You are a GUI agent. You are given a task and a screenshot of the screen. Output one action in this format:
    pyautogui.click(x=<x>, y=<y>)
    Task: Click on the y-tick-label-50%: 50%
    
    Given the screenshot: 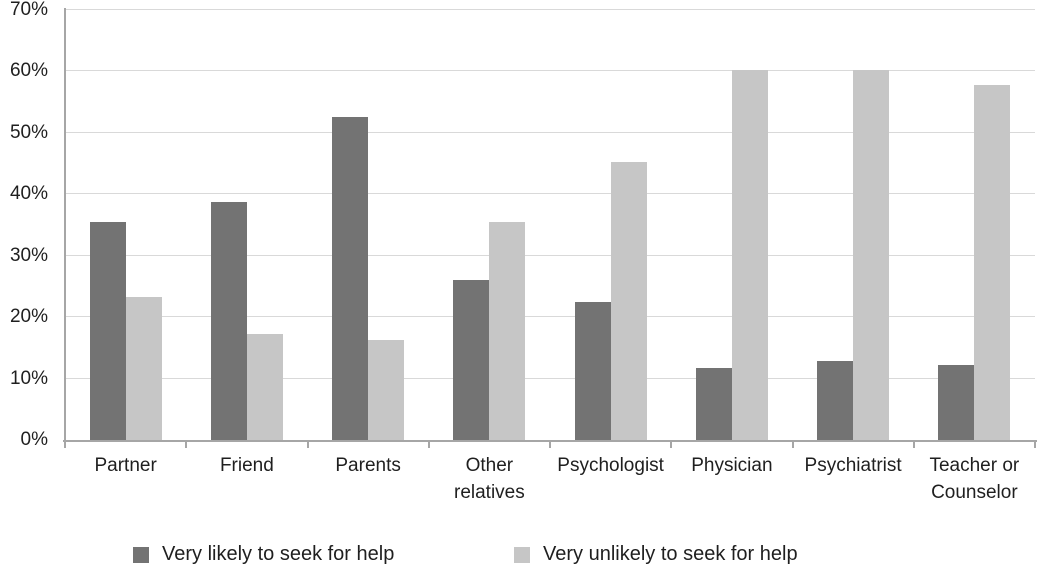 What is the action you would take?
    pyautogui.click(x=28, y=132)
    